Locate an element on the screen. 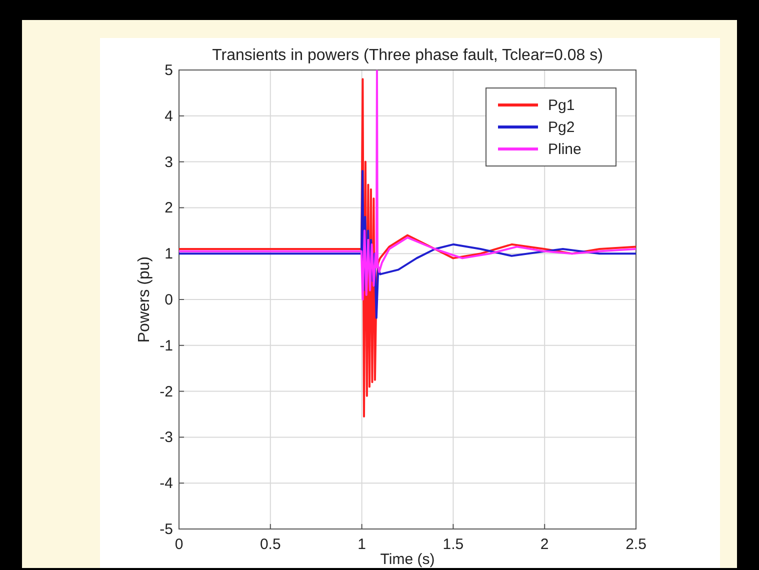 The width and height of the screenshot is (759, 570). y-tick-label: -3 is located at coordinates (166, 437).